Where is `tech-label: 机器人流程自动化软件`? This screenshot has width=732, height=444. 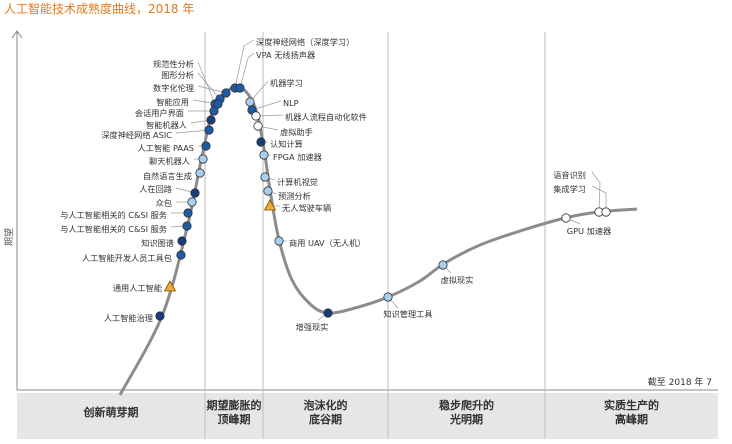
tech-label: 机器人流程自动化软件 is located at coordinates (326, 117).